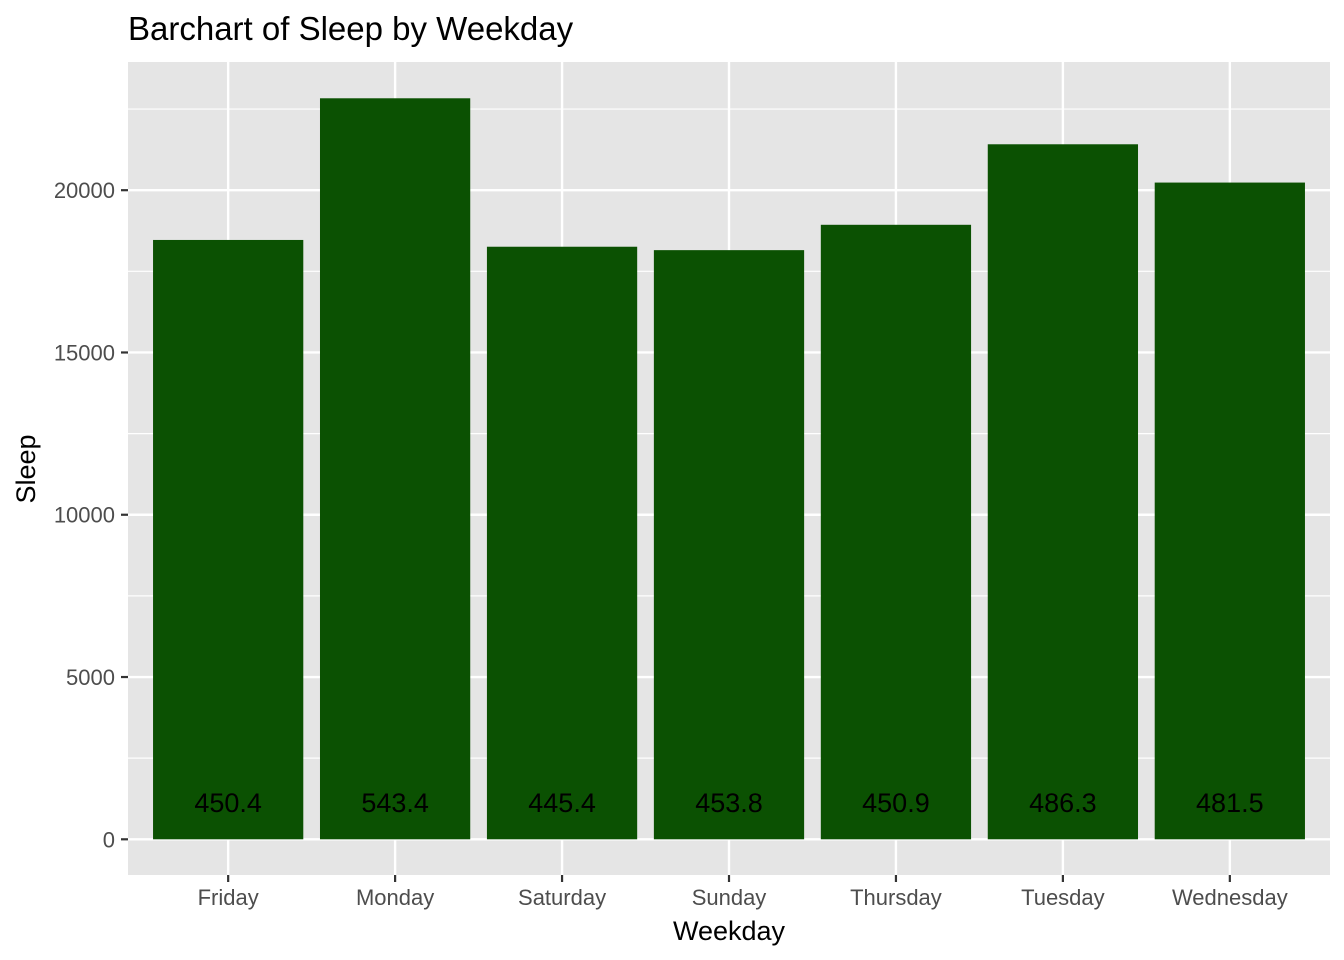  I want to click on bar-saturday, so click(562, 543).